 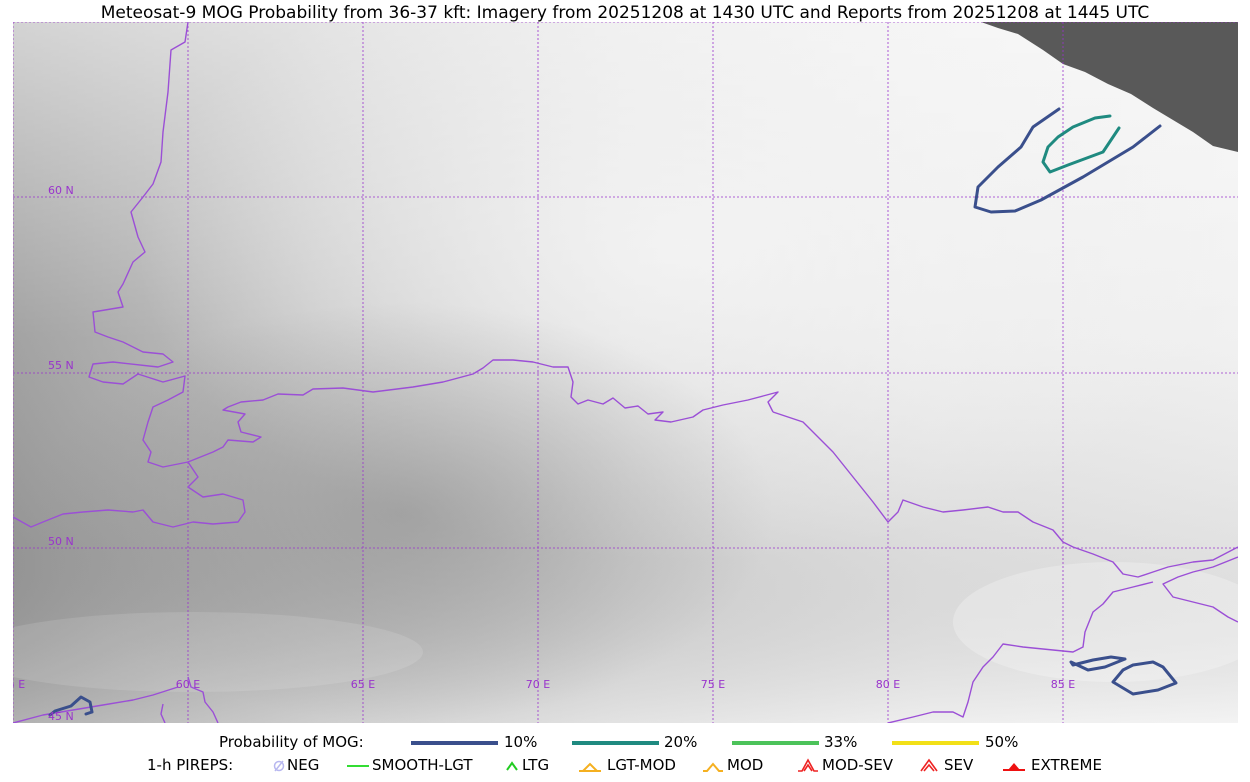 What do you see at coordinates (857, 765) in the screenshot?
I see `mod-sev-pirep-label: MOD-SEV` at bounding box center [857, 765].